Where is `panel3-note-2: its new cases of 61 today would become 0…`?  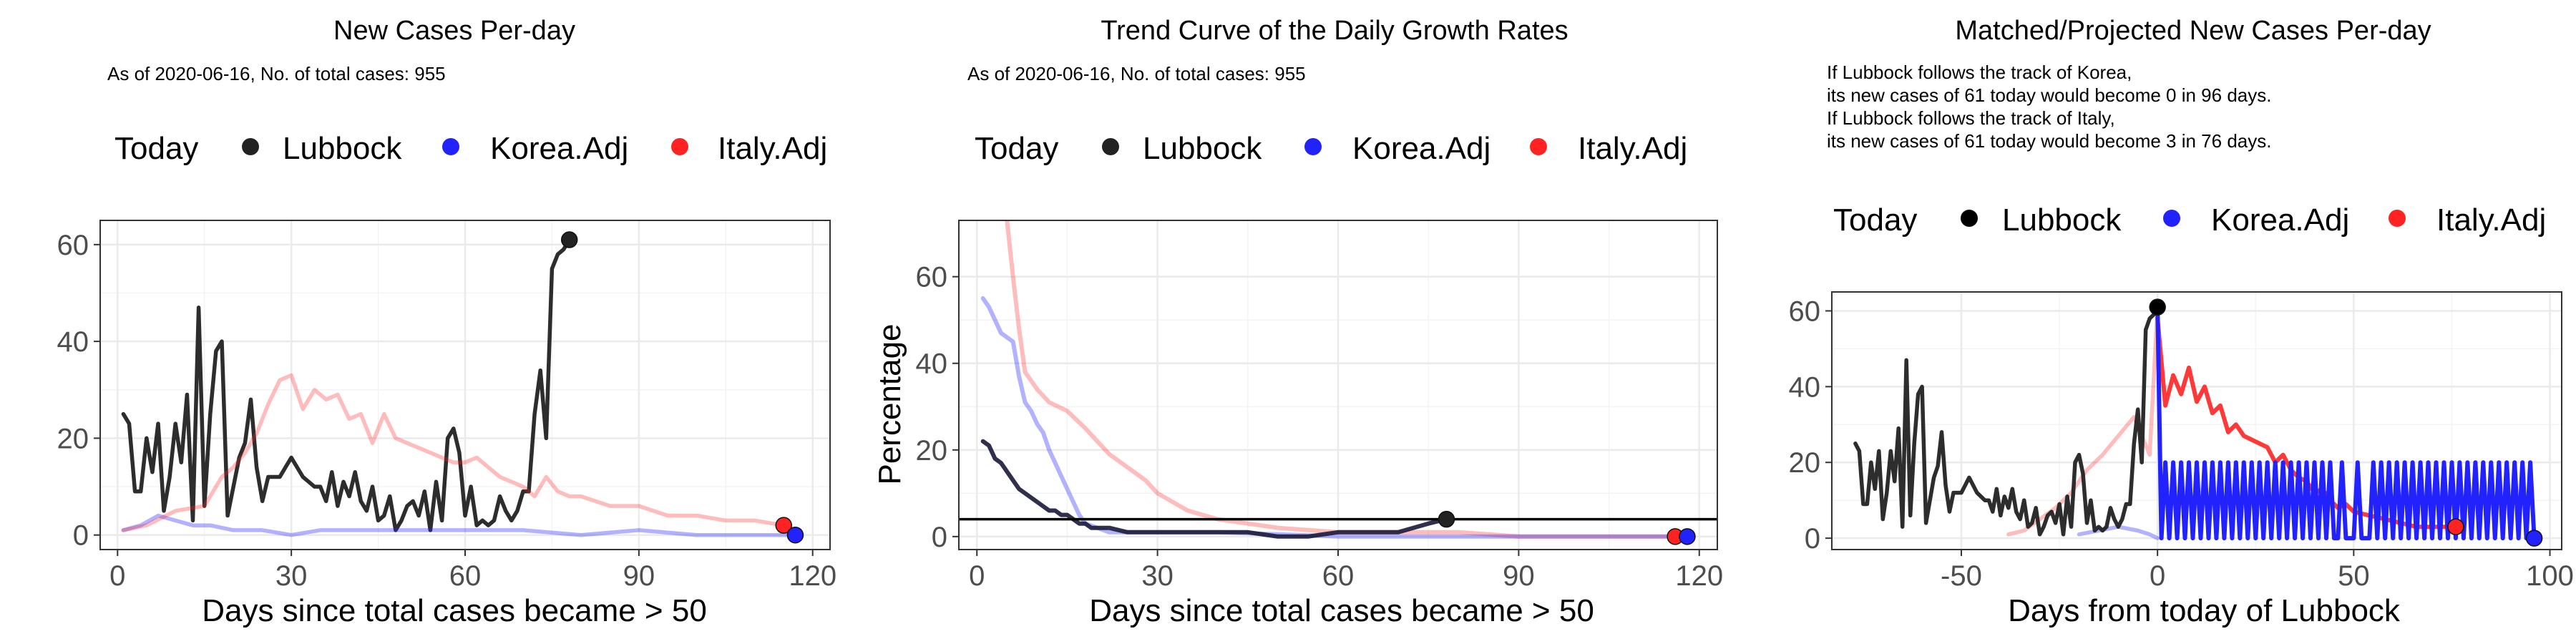 panel3-note-2: its new cases of 61 today would become 0… is located at coordinates (2049, 95).